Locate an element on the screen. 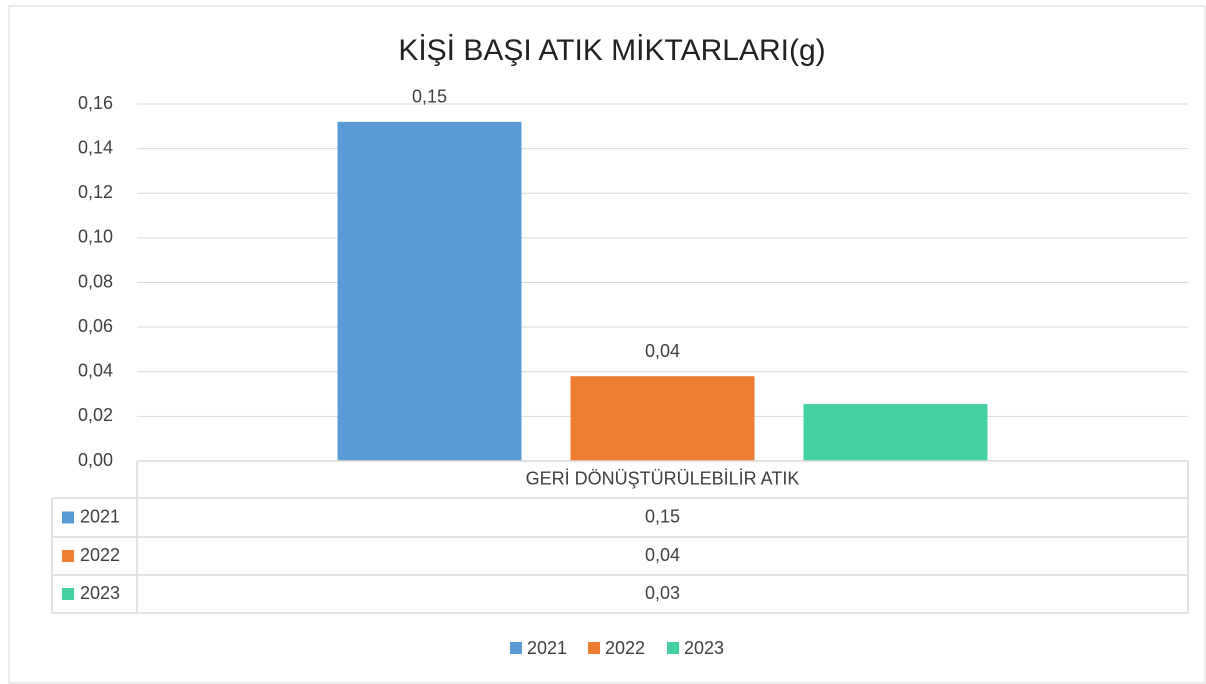 Image resolution: width=1206 pixels, height=684 pixels. y-tick-label: 0,10 is located at coordinates (95, 237).